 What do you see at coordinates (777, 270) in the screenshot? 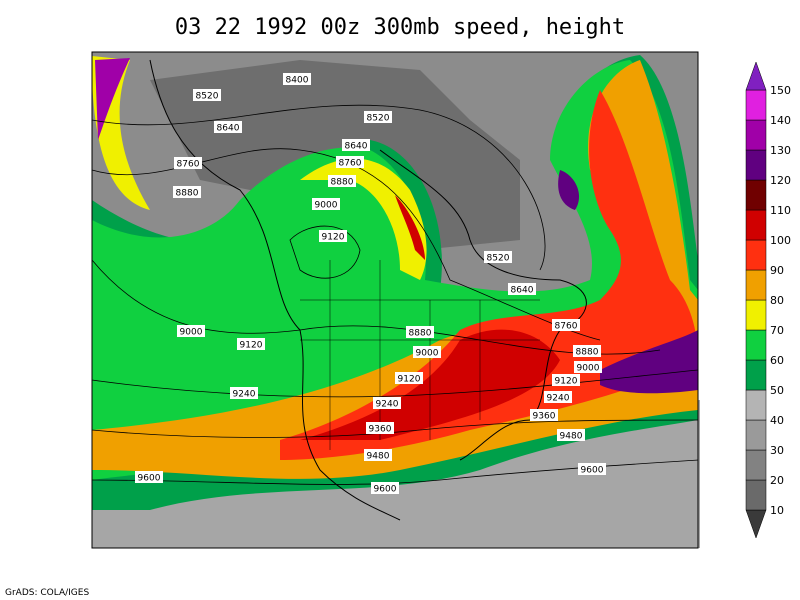
I see `colorbar-label: 90` at bounding box center [777, 270].